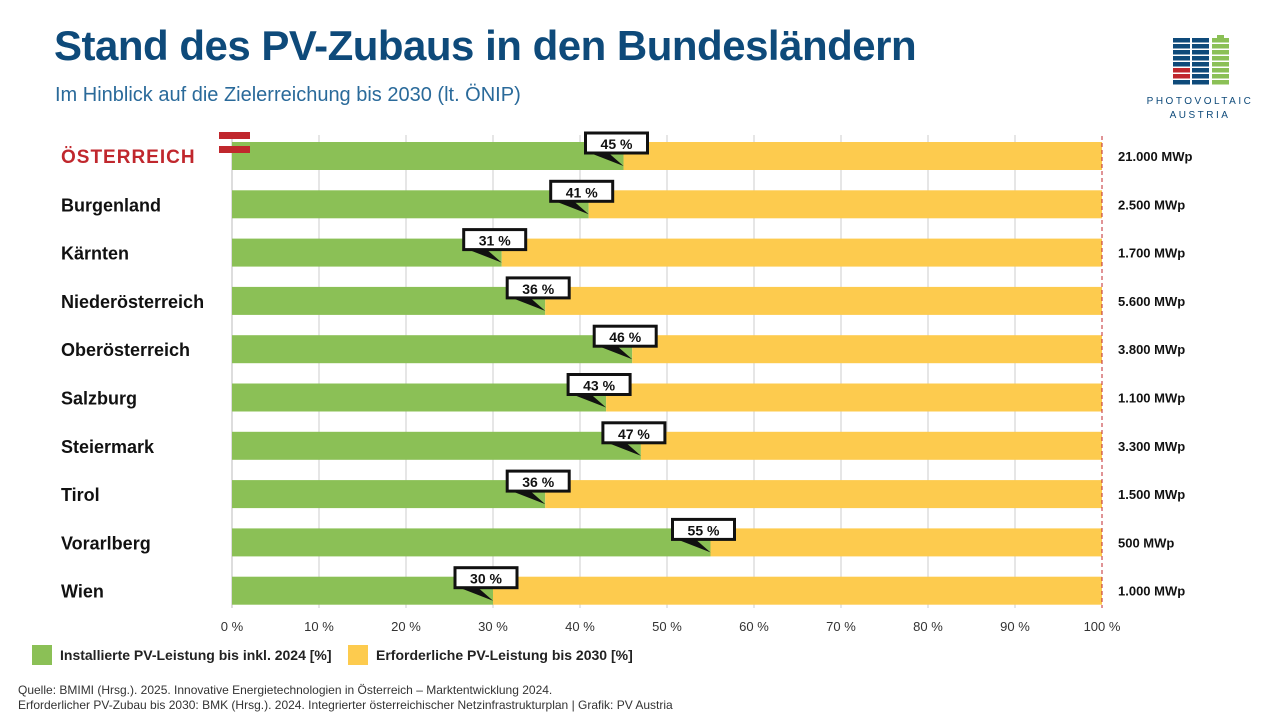  What do you see at coordinates (80, 495) in the screenshot?
I see `category-label: Tirol` at bounding box center [80, 495].